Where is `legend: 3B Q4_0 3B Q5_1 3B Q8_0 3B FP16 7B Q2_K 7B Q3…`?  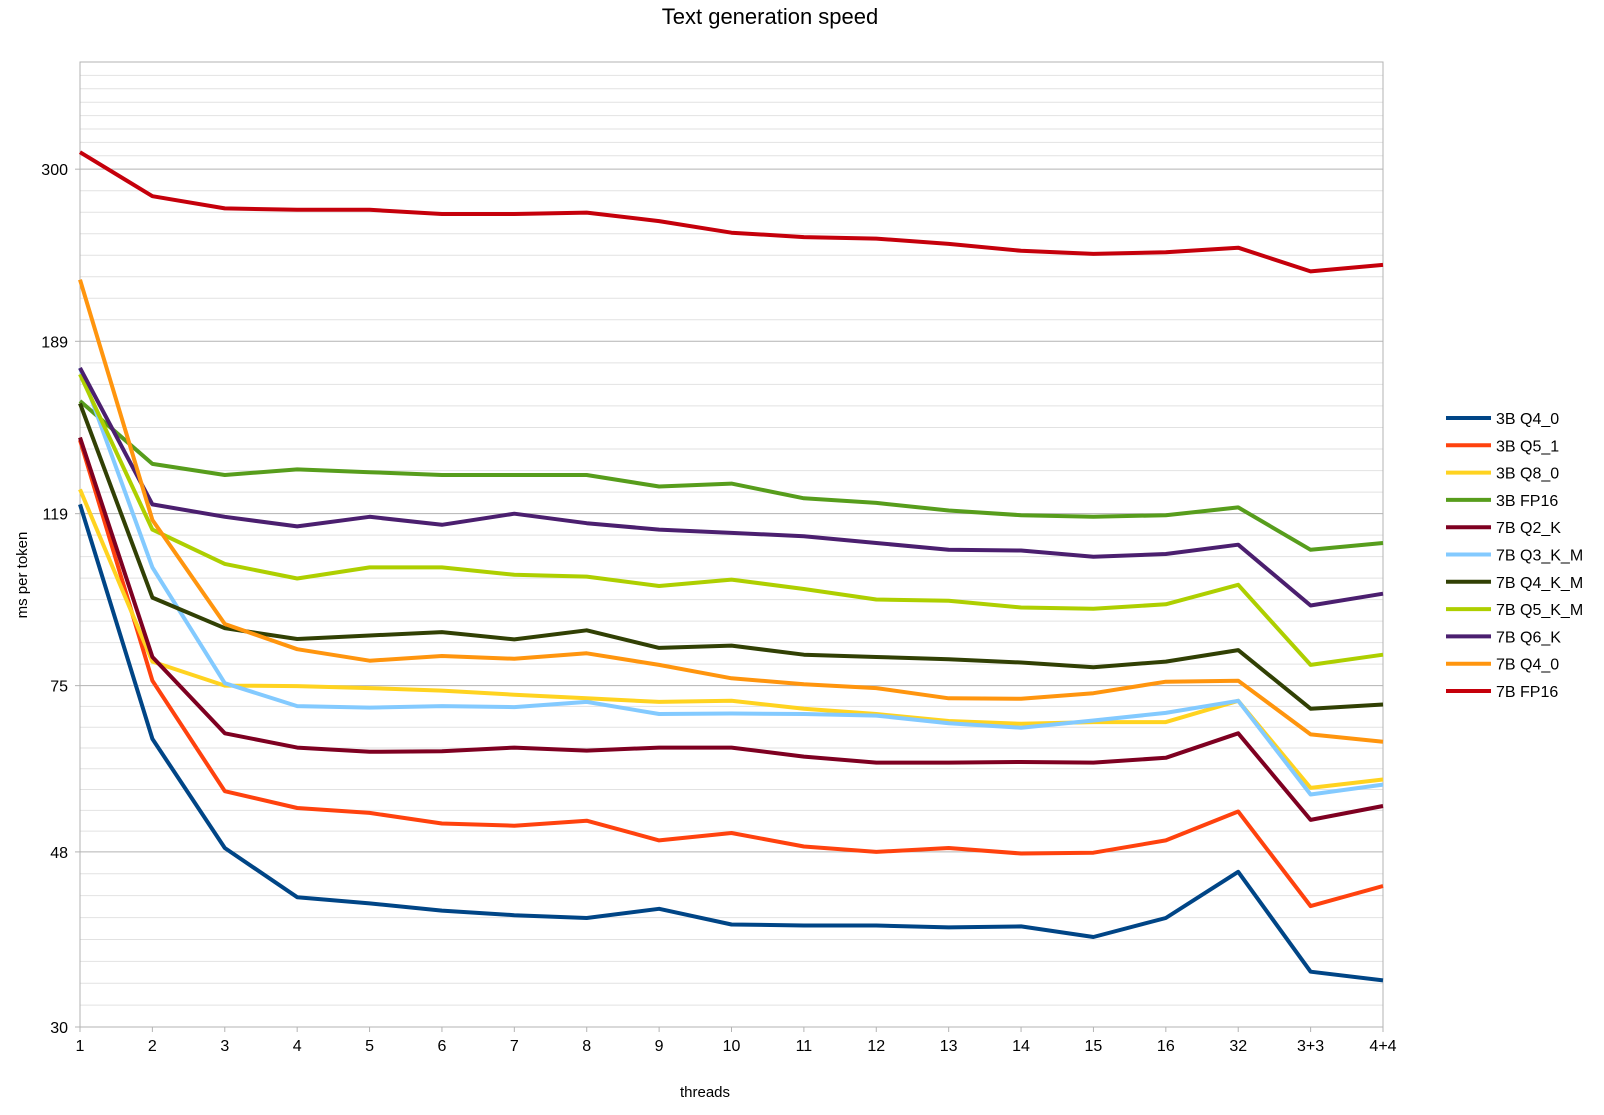
legend: 3B Q4_0 3B Q5_1 3B Q8_0 3B FP16 7B Q2_K 7B Q3… is located at coordinates (1514, 556).